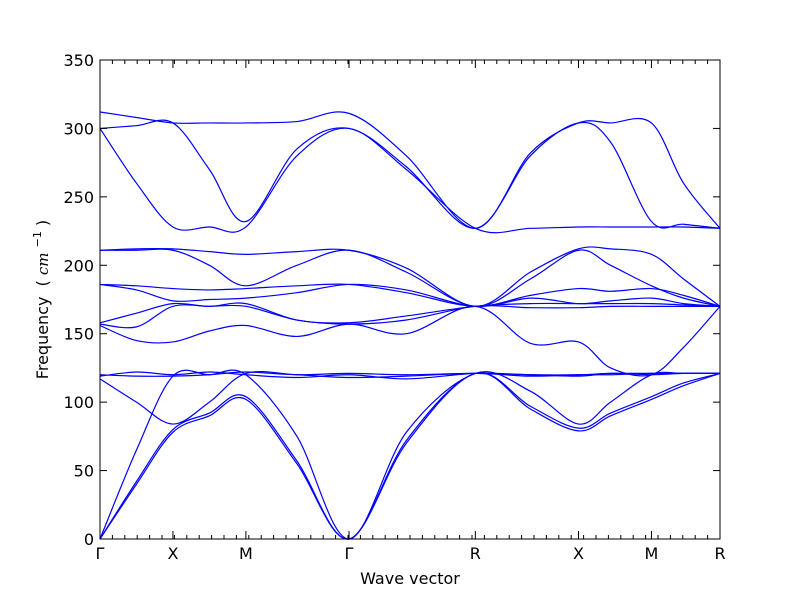  I want to click on y-axis-label: Frequency ( cm −1 ), so click(39, 299).